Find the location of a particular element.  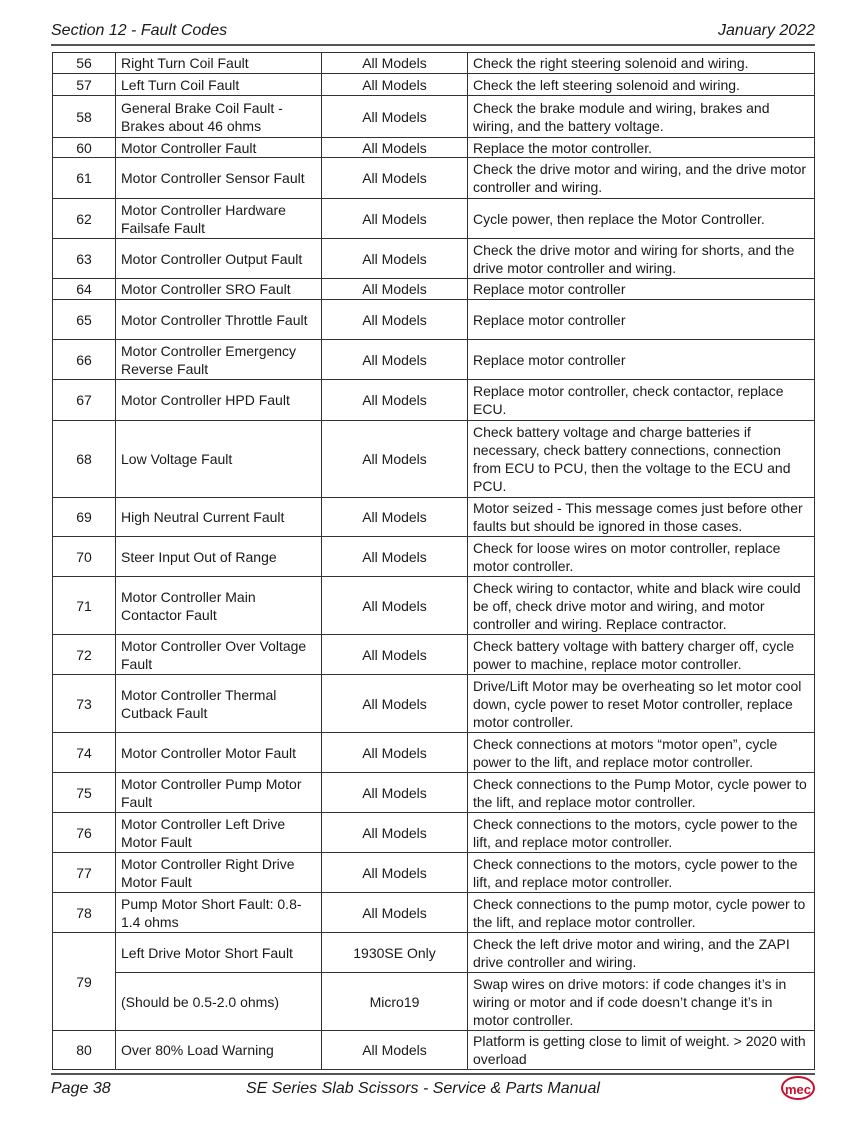

fault-code: 68 is located at coordinates (84, 459).